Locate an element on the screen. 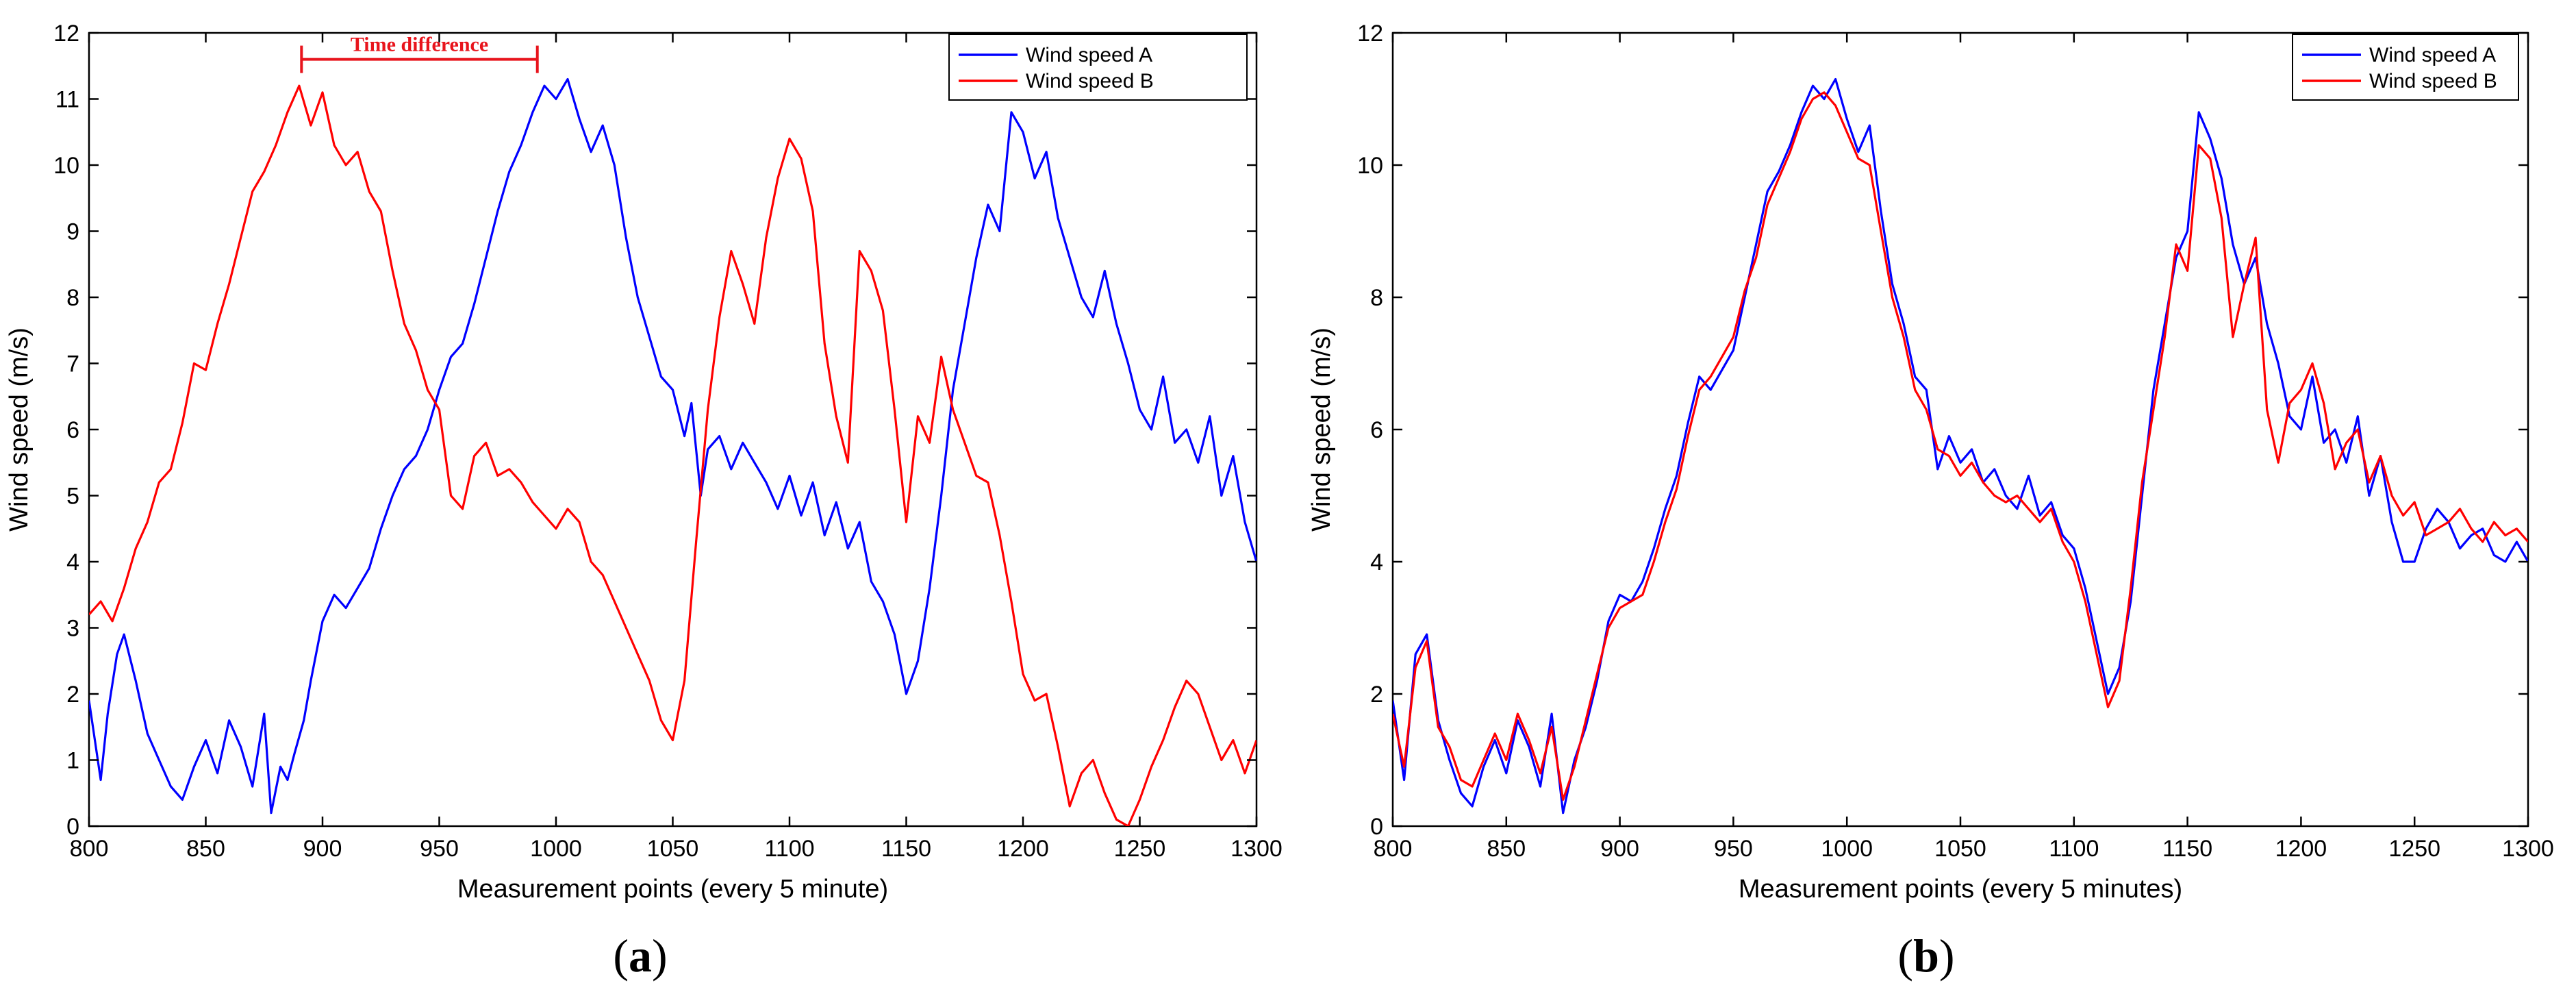 The image size is (2576, 1007). y-tick-label: 3 is located at coordinates (72, 629).